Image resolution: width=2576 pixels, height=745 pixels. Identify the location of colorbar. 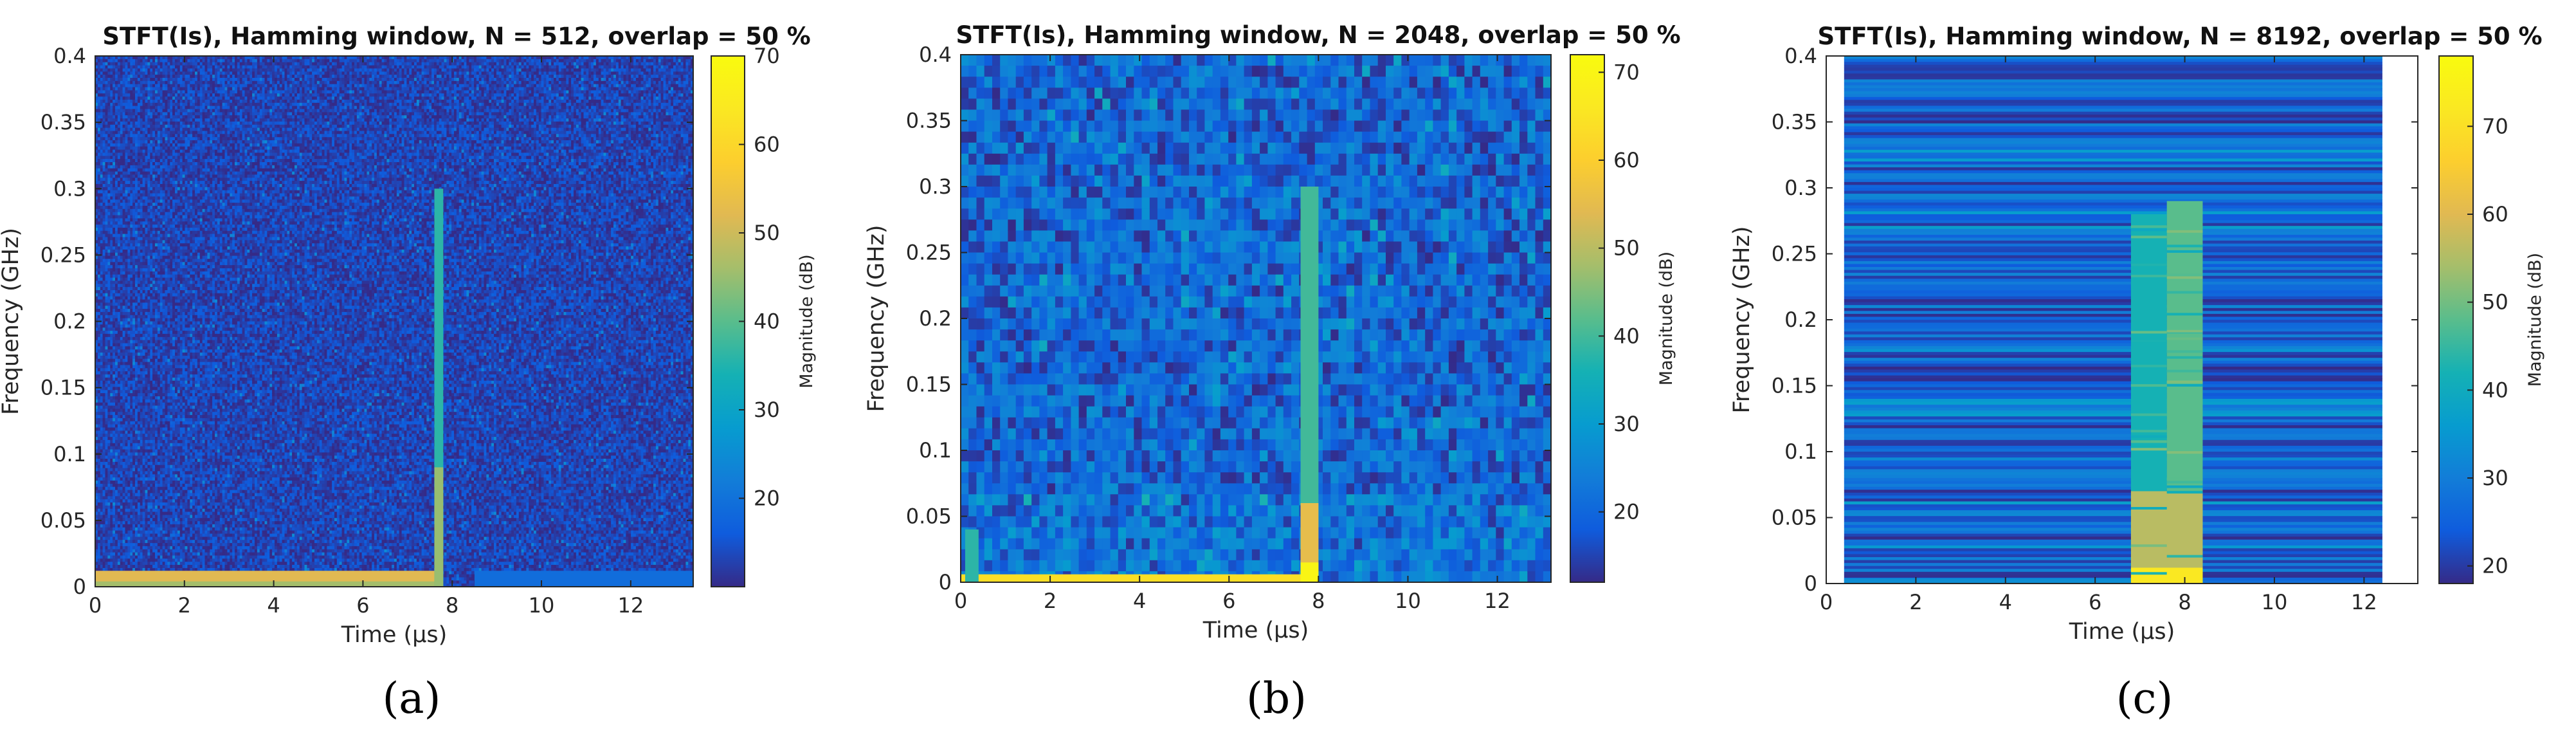
(2456, 319).